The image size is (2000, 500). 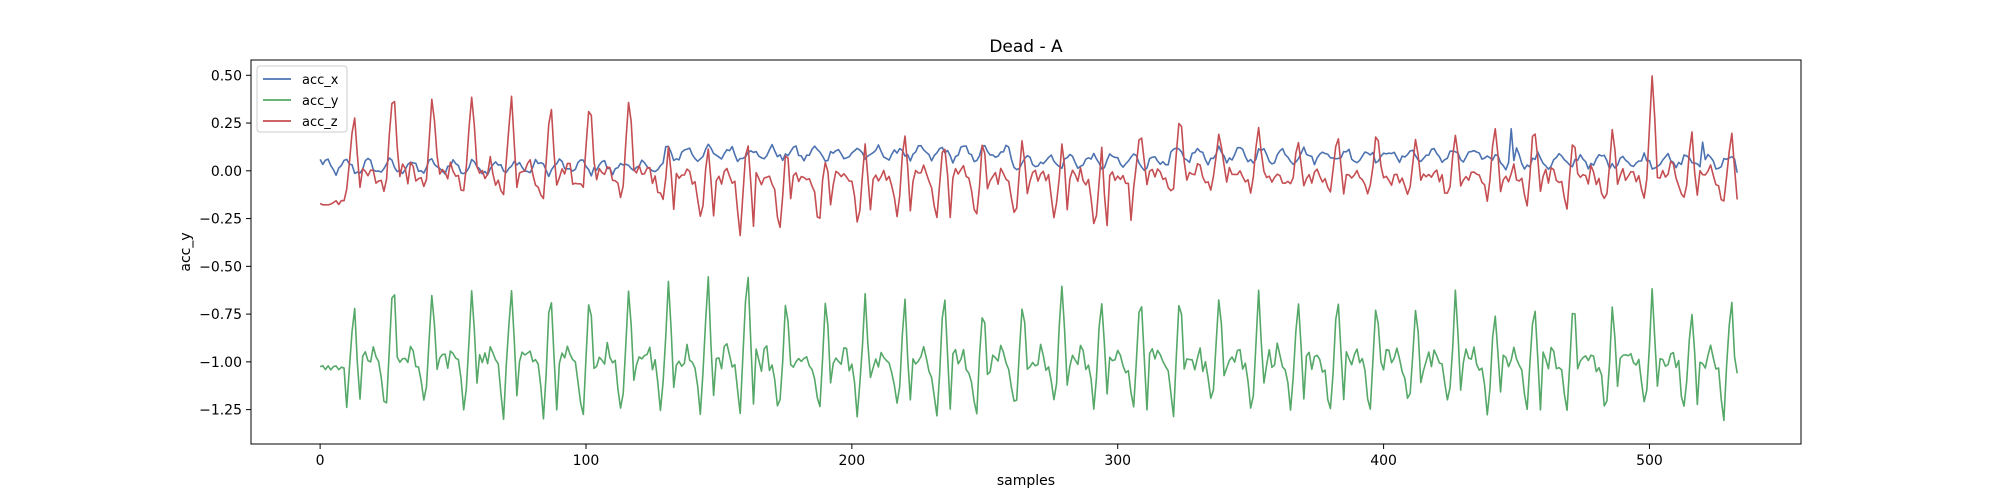 What do you see at coordinates (1117, 461) in the screenshot?
I see `x-tick-label: 300` at bounding box center [1117, 461].